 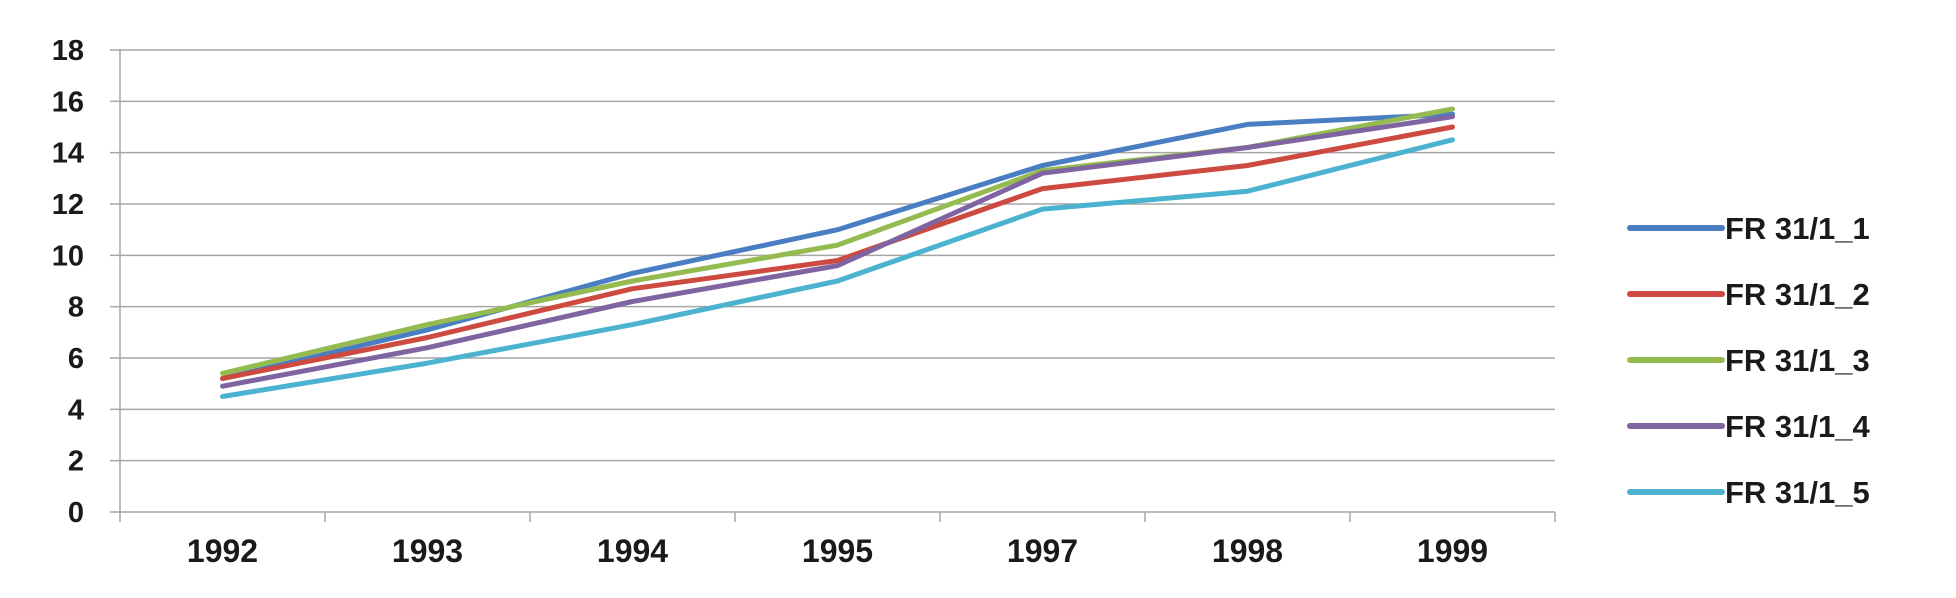 What do you see at coordinates (68, 51) in the screenshot?
I see `y-tick-label: 18` at bounding box center [68, 51].